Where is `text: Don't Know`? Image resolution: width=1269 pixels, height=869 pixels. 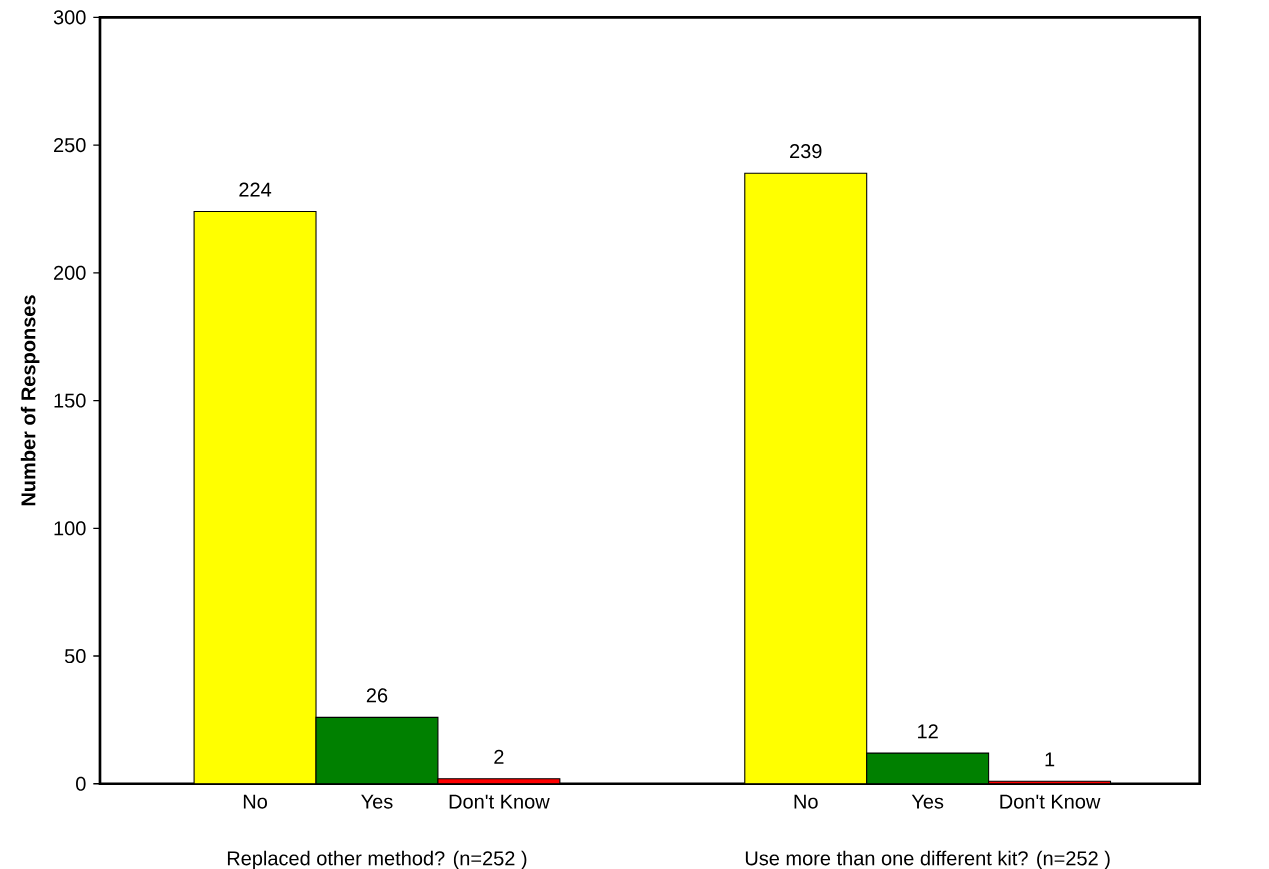
text: Don't Know is located at coordinates (1050, 801).